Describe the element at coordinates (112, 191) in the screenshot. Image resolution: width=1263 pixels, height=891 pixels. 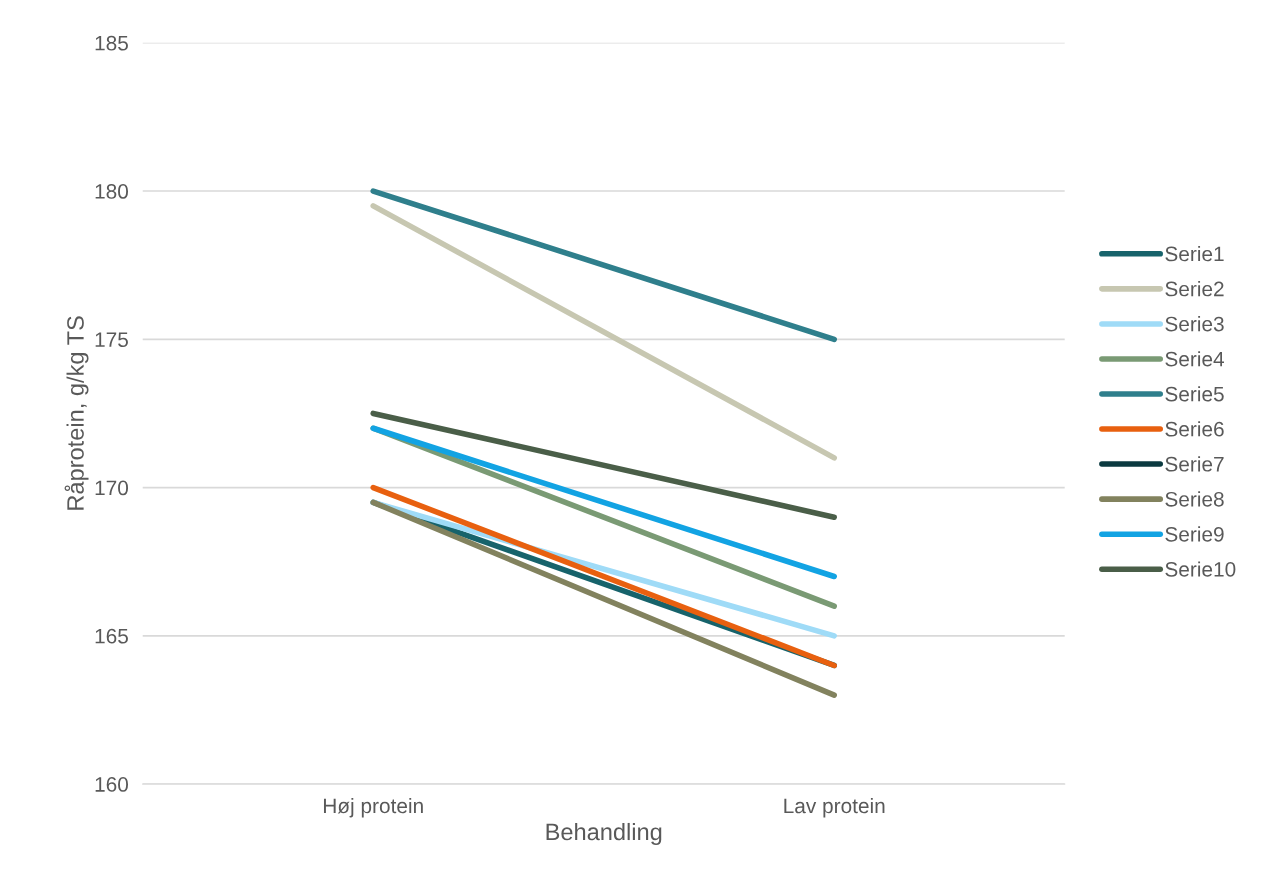
I see `y-tick-label: 180` at that location.